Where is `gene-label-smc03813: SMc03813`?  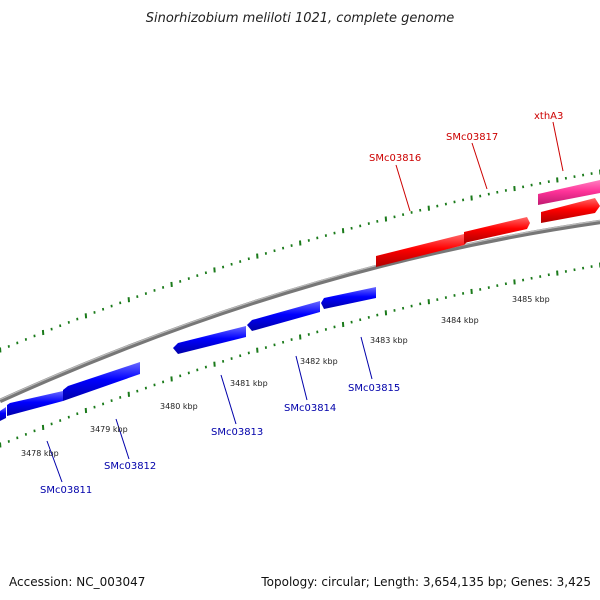 gene-label-smc03813: SMc03813 is located at coordinates (237, 432).